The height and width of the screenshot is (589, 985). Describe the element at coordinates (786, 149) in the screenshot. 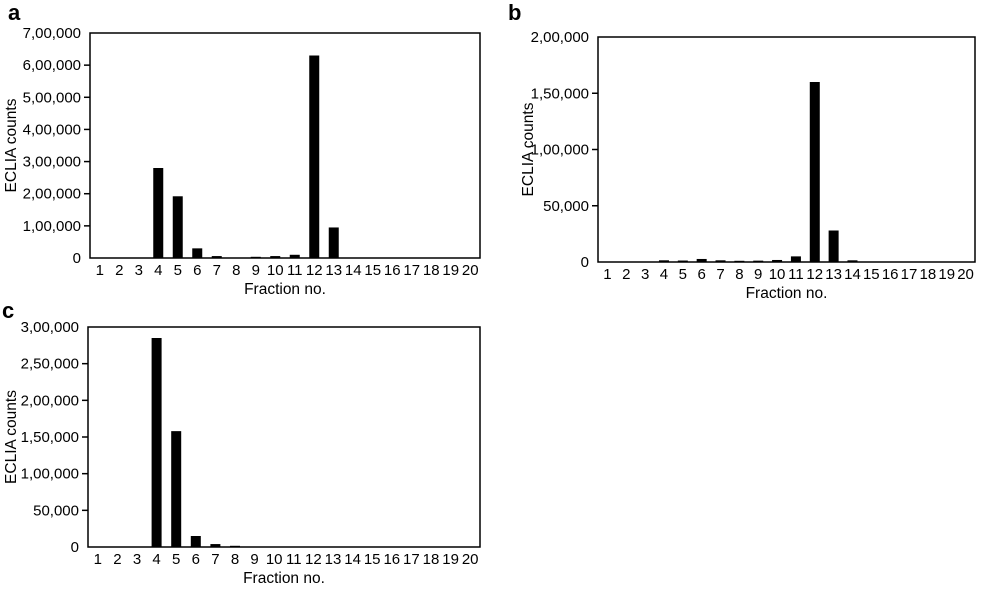

I see `plot-box` at that location.